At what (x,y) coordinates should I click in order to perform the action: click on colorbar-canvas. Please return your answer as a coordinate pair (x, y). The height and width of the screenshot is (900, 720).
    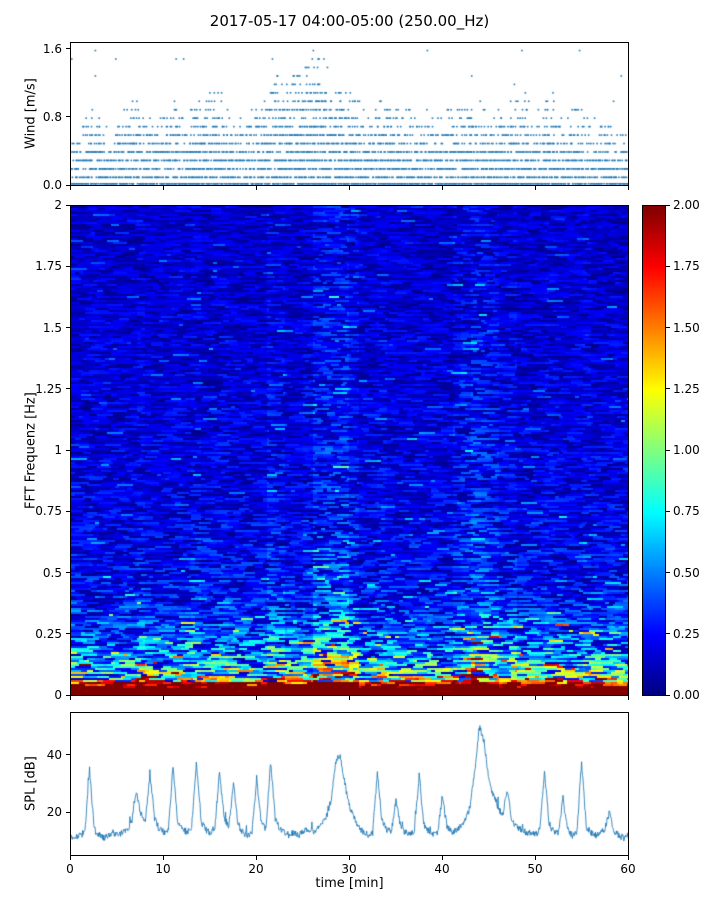
    Looking at the image, I should click on (654, 450).